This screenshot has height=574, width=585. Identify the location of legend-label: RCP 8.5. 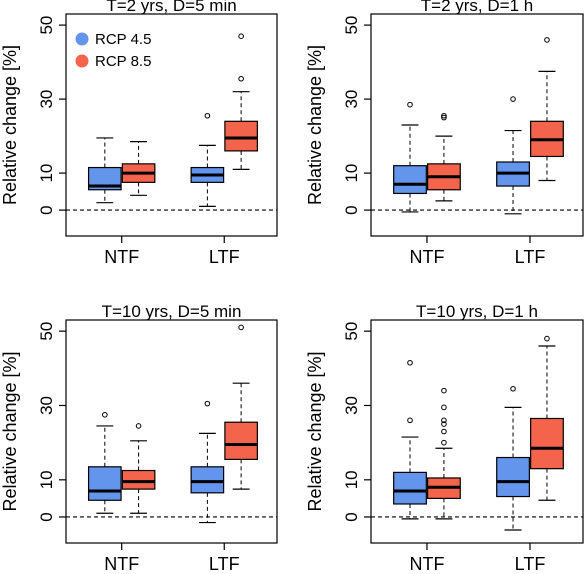
(123, 61).